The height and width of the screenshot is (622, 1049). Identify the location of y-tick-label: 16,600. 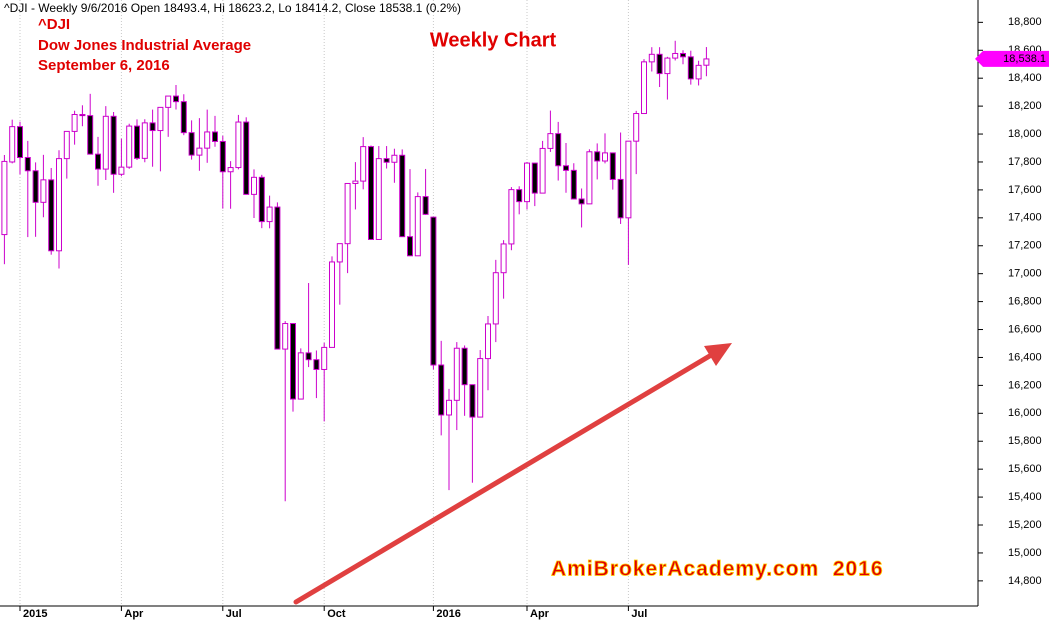
(1025, 329).